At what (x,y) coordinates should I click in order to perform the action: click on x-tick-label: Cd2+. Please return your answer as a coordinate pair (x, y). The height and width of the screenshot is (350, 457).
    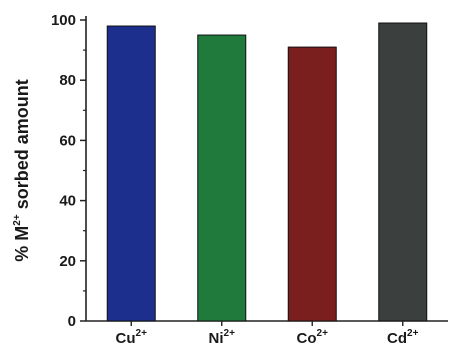
    Looking at the image, I should click on (403, 337).